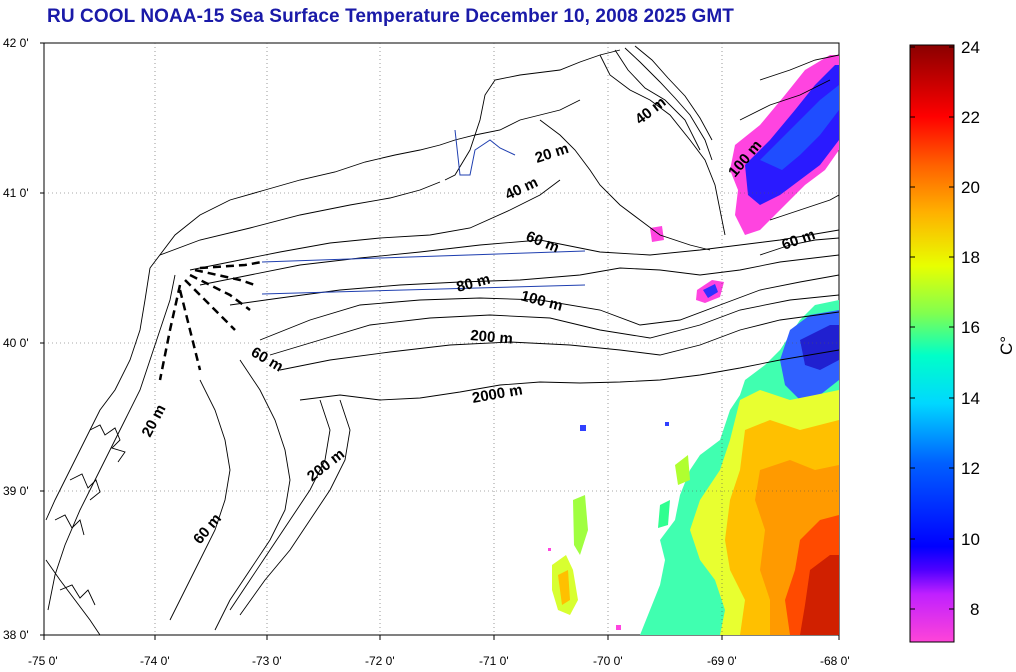  What do you see at coordinates (1006, 345) in the screenshot?
I see `colorbar-unit-label: C°` at bounding box center [1006, 345].